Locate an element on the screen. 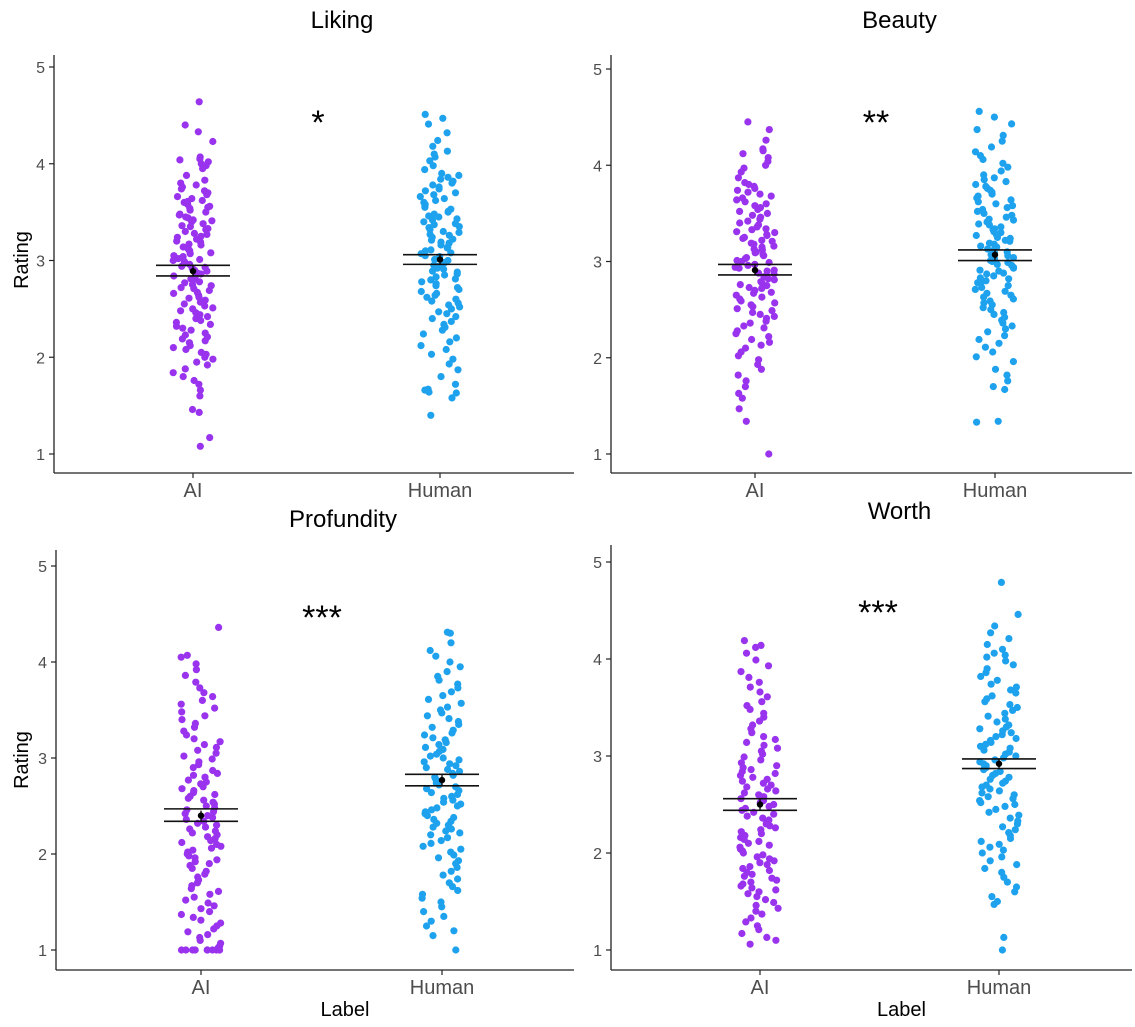 The width and height of the screenshot is (1135, 1027). significance-marker: *** is located at coordinates (878, 613).